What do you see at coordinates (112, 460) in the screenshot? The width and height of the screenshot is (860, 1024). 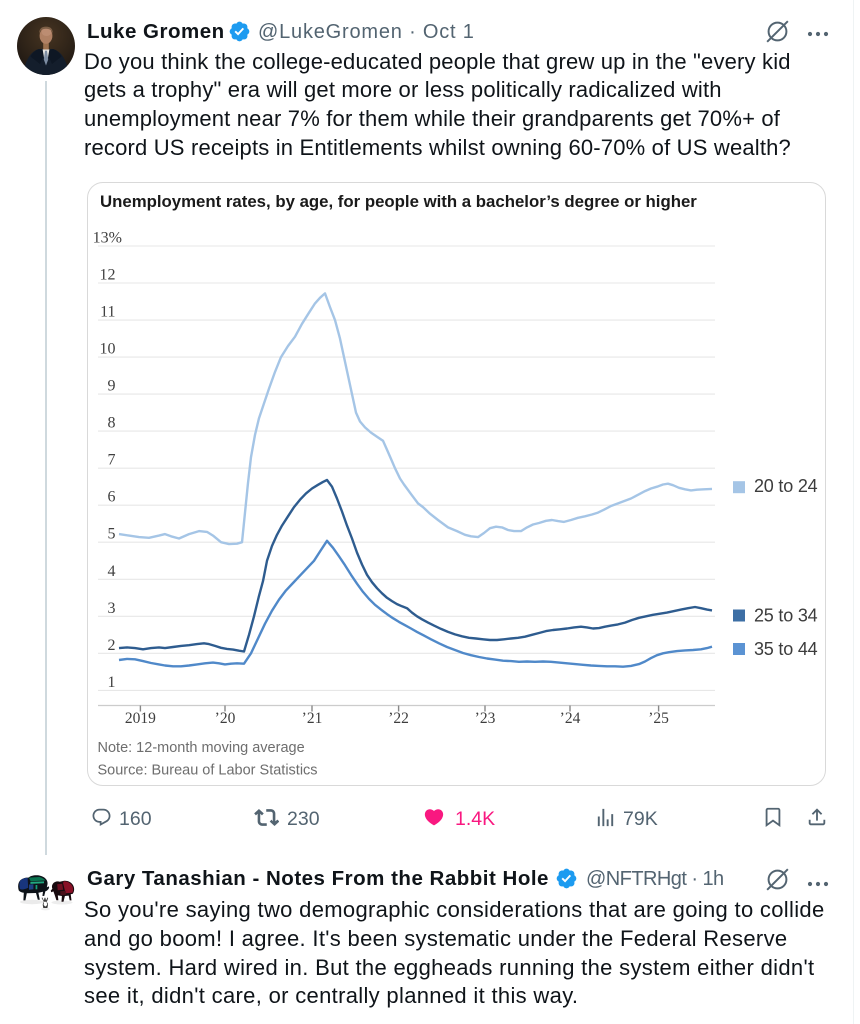 I see `svg-text: 7` at bounding box center [112, 460].